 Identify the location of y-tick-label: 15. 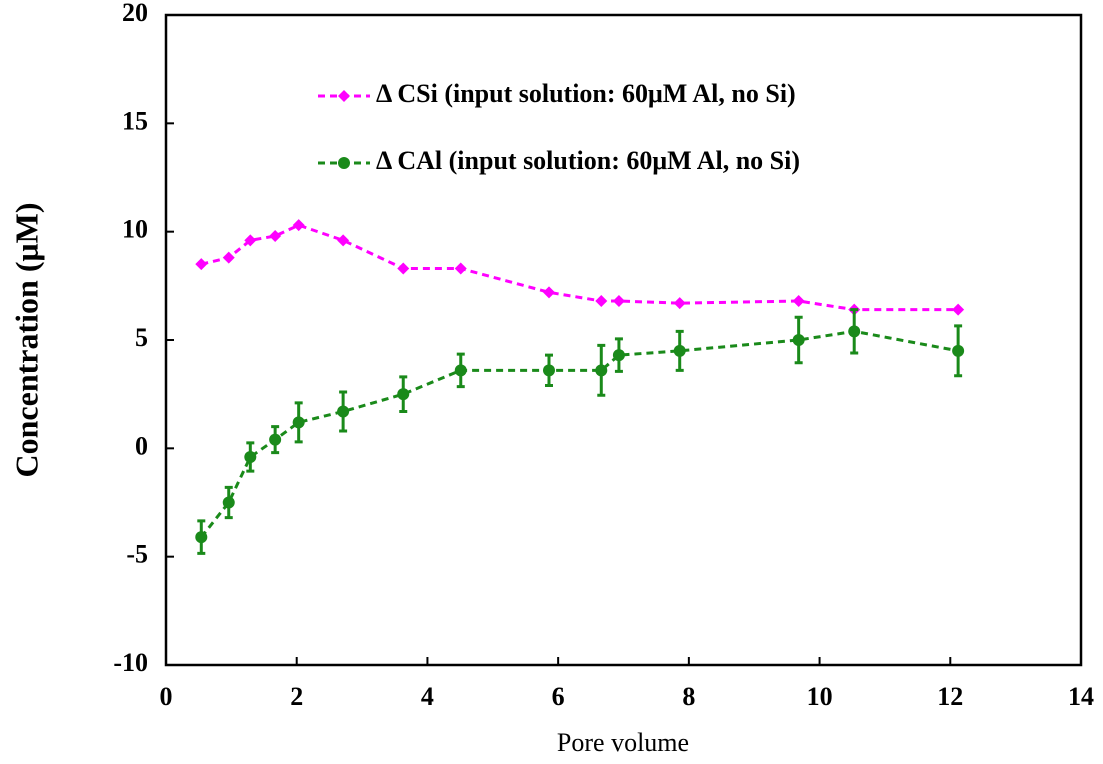
(135, 120).